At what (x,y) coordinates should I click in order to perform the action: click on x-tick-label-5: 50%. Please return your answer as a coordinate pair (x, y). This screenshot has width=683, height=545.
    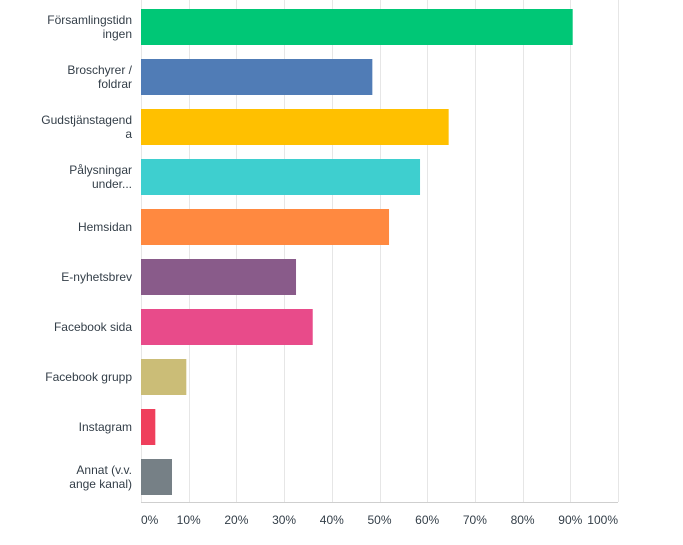
    Looking at the image, I should click on (379, 520).